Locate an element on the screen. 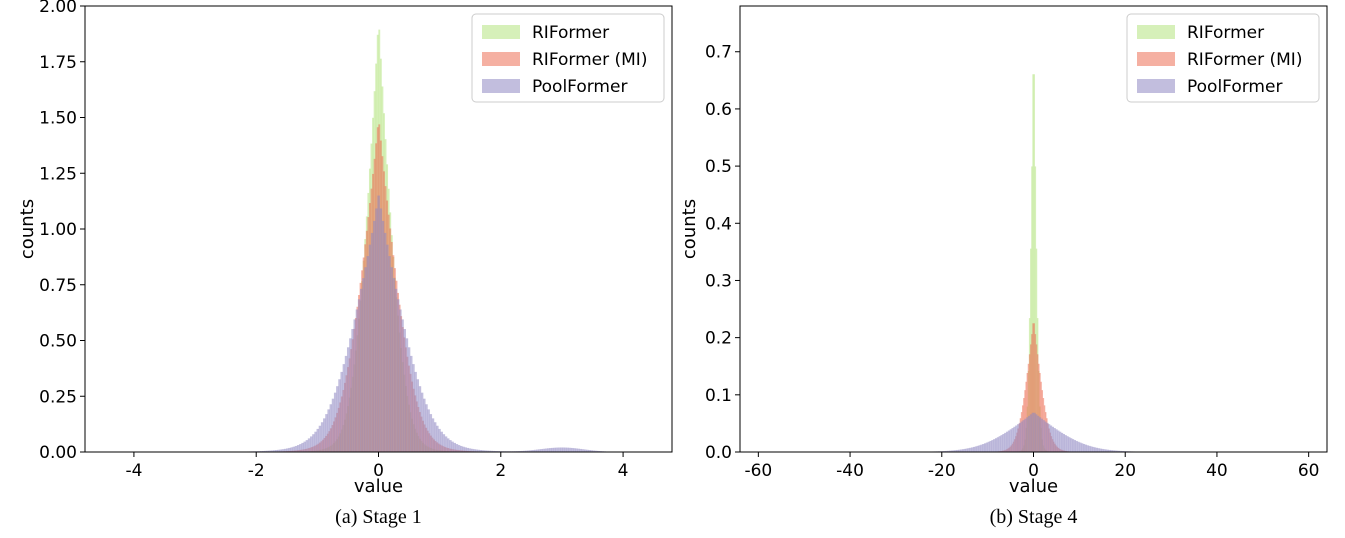  x-tick-label: 4 is located at coordinates (623, 471).